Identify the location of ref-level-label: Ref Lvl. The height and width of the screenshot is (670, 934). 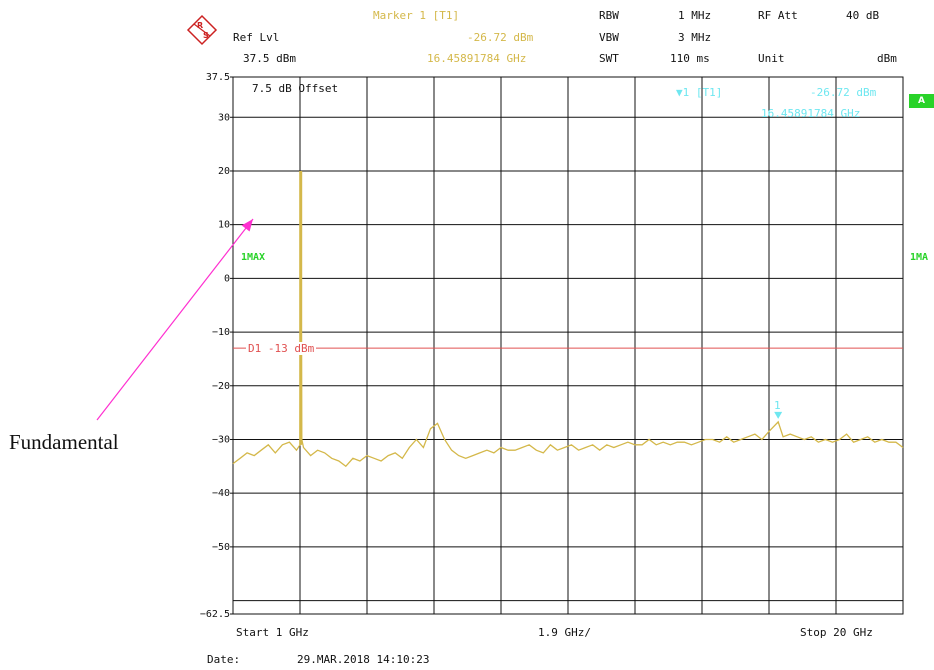
(256, 37).